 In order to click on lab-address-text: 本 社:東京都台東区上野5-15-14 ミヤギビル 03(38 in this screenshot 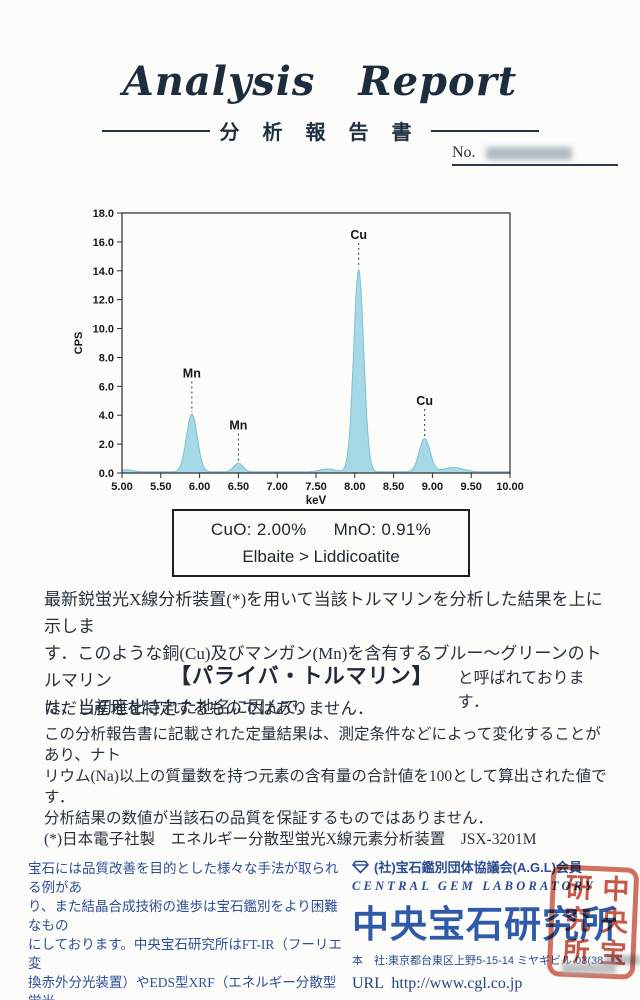, I will do `click(478, 961)`.